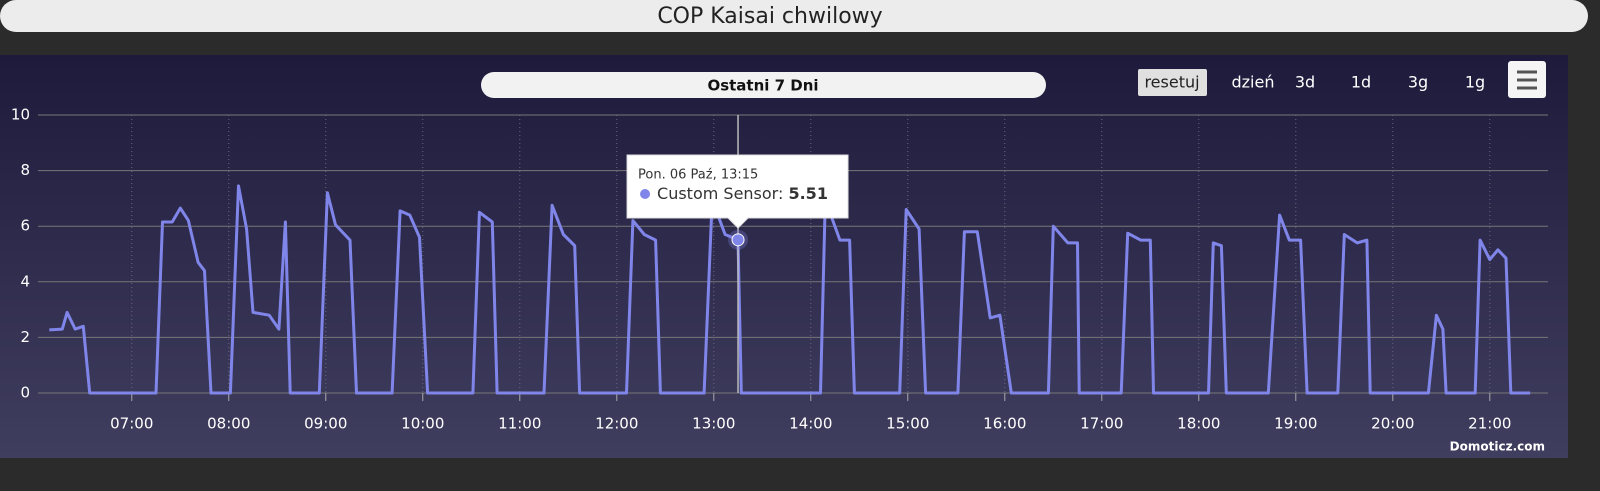 The image size is (1600, 491). What do you see at coordinates (645, 194) in the screenshot?
I see `tooltip-dot` at bounding box center [645, 194].